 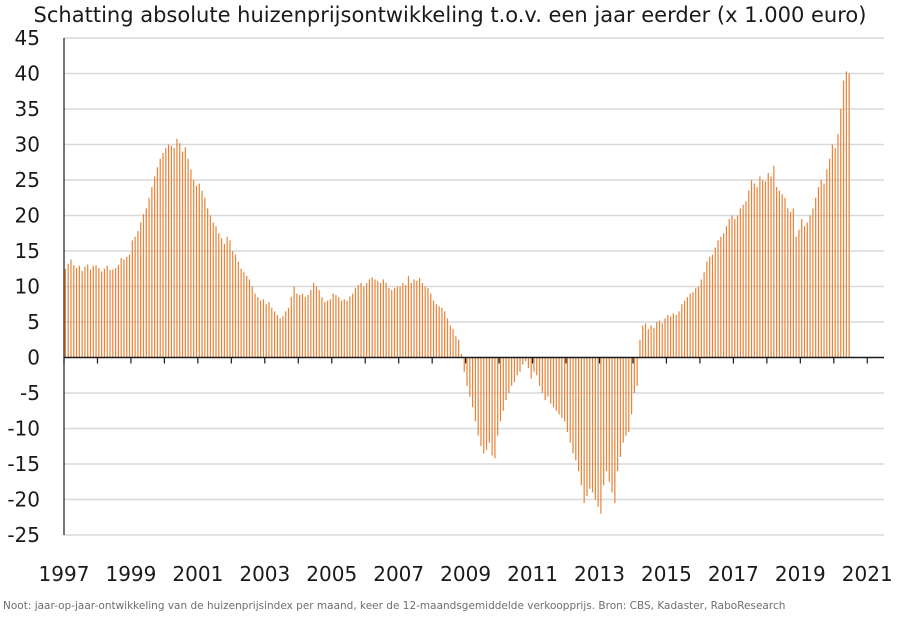 What do you see at coordinates (33, 358) in the screenshot?
I see `y-tick-label: 0` at bounding box center [33, 358].